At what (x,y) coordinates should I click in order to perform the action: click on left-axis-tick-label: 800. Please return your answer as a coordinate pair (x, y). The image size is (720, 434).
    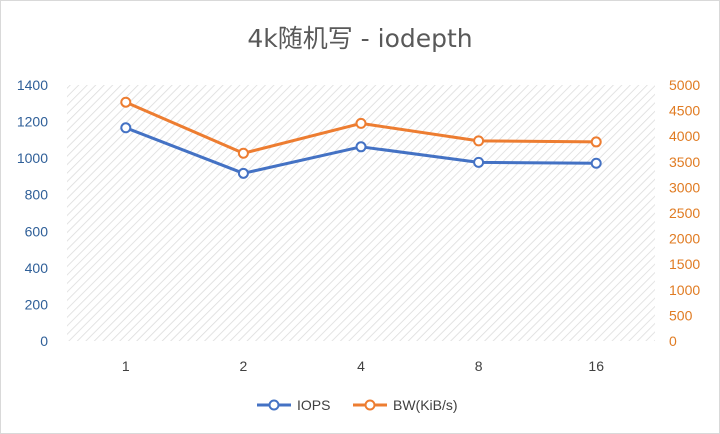
    Looking at the image, I should click on (37, 195).